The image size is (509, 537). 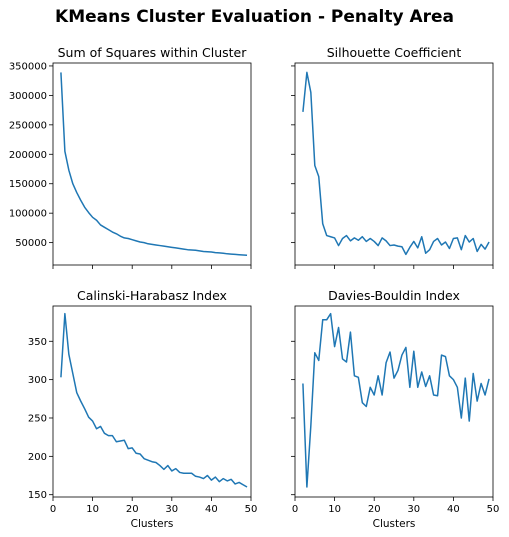 What do you see at coordinates (28, 184) in the screenshot?
I see `y-tick-label: 150000` at bounding box center [28, 184].